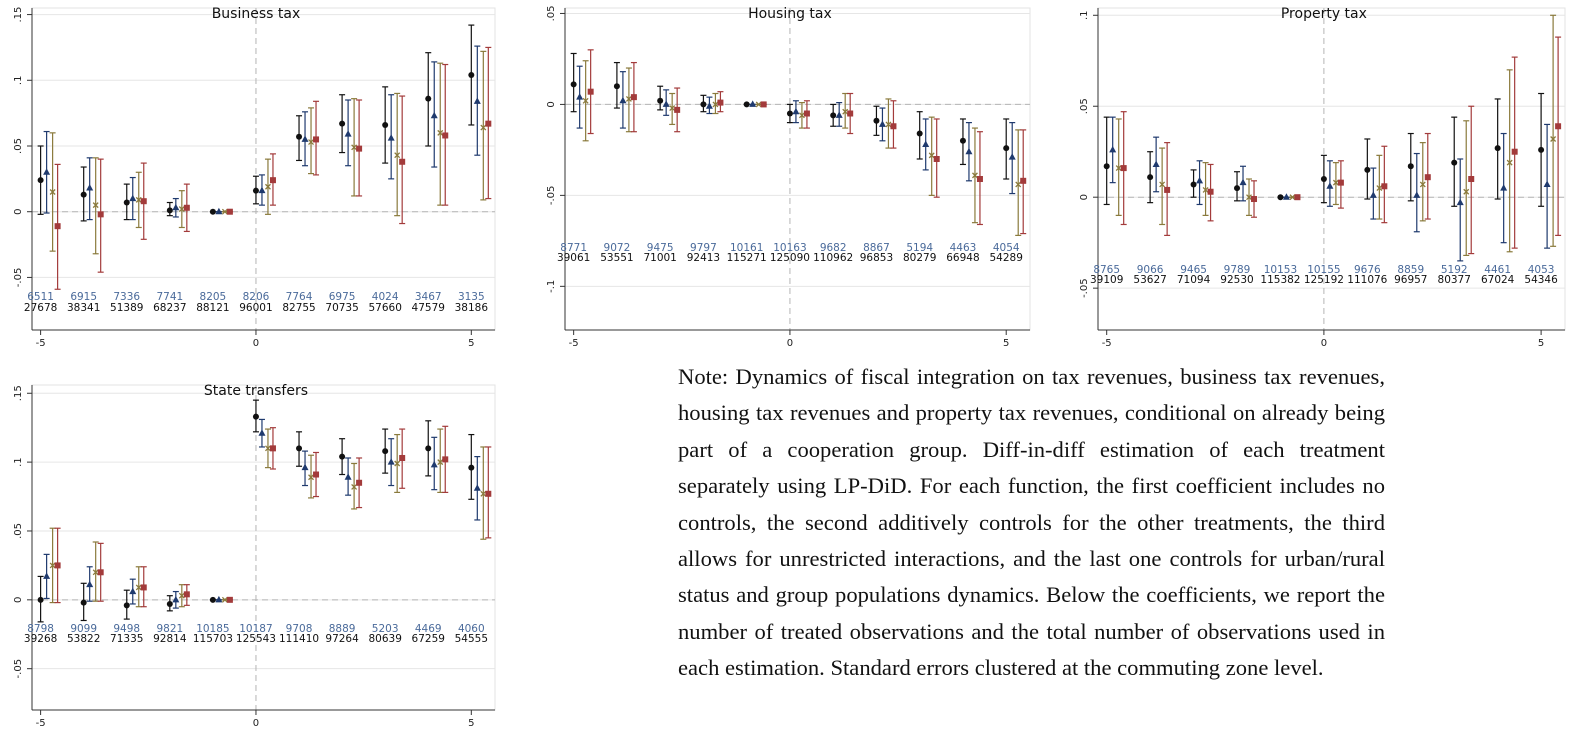 This screenshot has height=734, width=1573. What do you see at coordinates (18, 15) in the screenshot?
I see `y-tick-label: .15` at bounding box center [18, 15].